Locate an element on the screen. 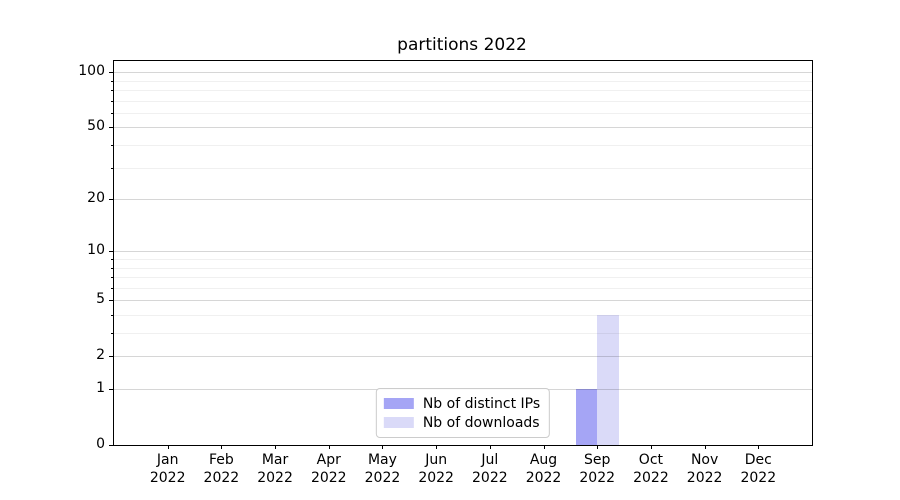  legend-row: Nb of distinct IPs is located at coordinates (462, 403).